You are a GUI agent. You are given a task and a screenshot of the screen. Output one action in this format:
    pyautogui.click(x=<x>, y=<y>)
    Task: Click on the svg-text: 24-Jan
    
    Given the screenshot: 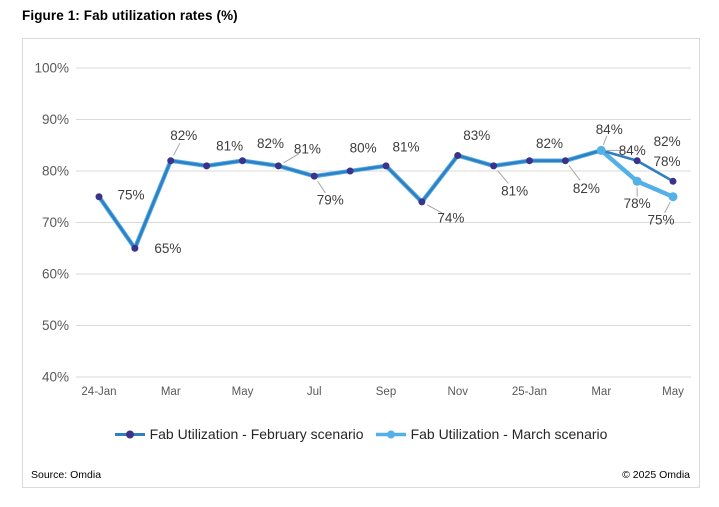 What is the action you would take?
    pyautogui.click(x=98, y=392)
    